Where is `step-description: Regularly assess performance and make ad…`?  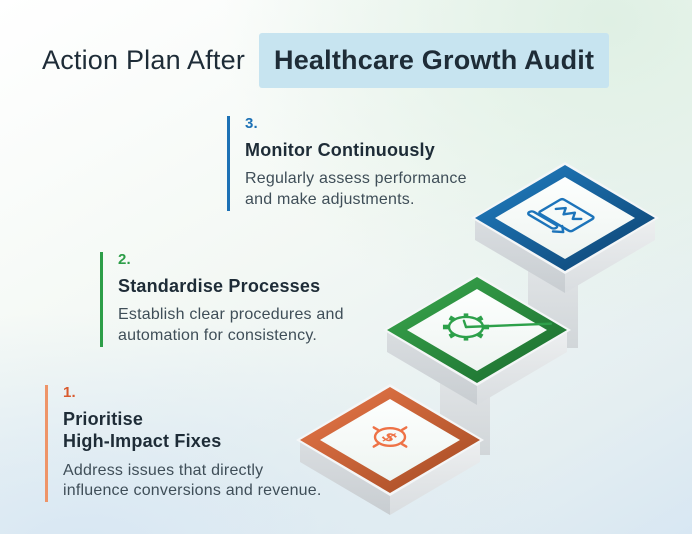
step-description: Regularly assess performance and make ad… is located at coordinates (356, 189).